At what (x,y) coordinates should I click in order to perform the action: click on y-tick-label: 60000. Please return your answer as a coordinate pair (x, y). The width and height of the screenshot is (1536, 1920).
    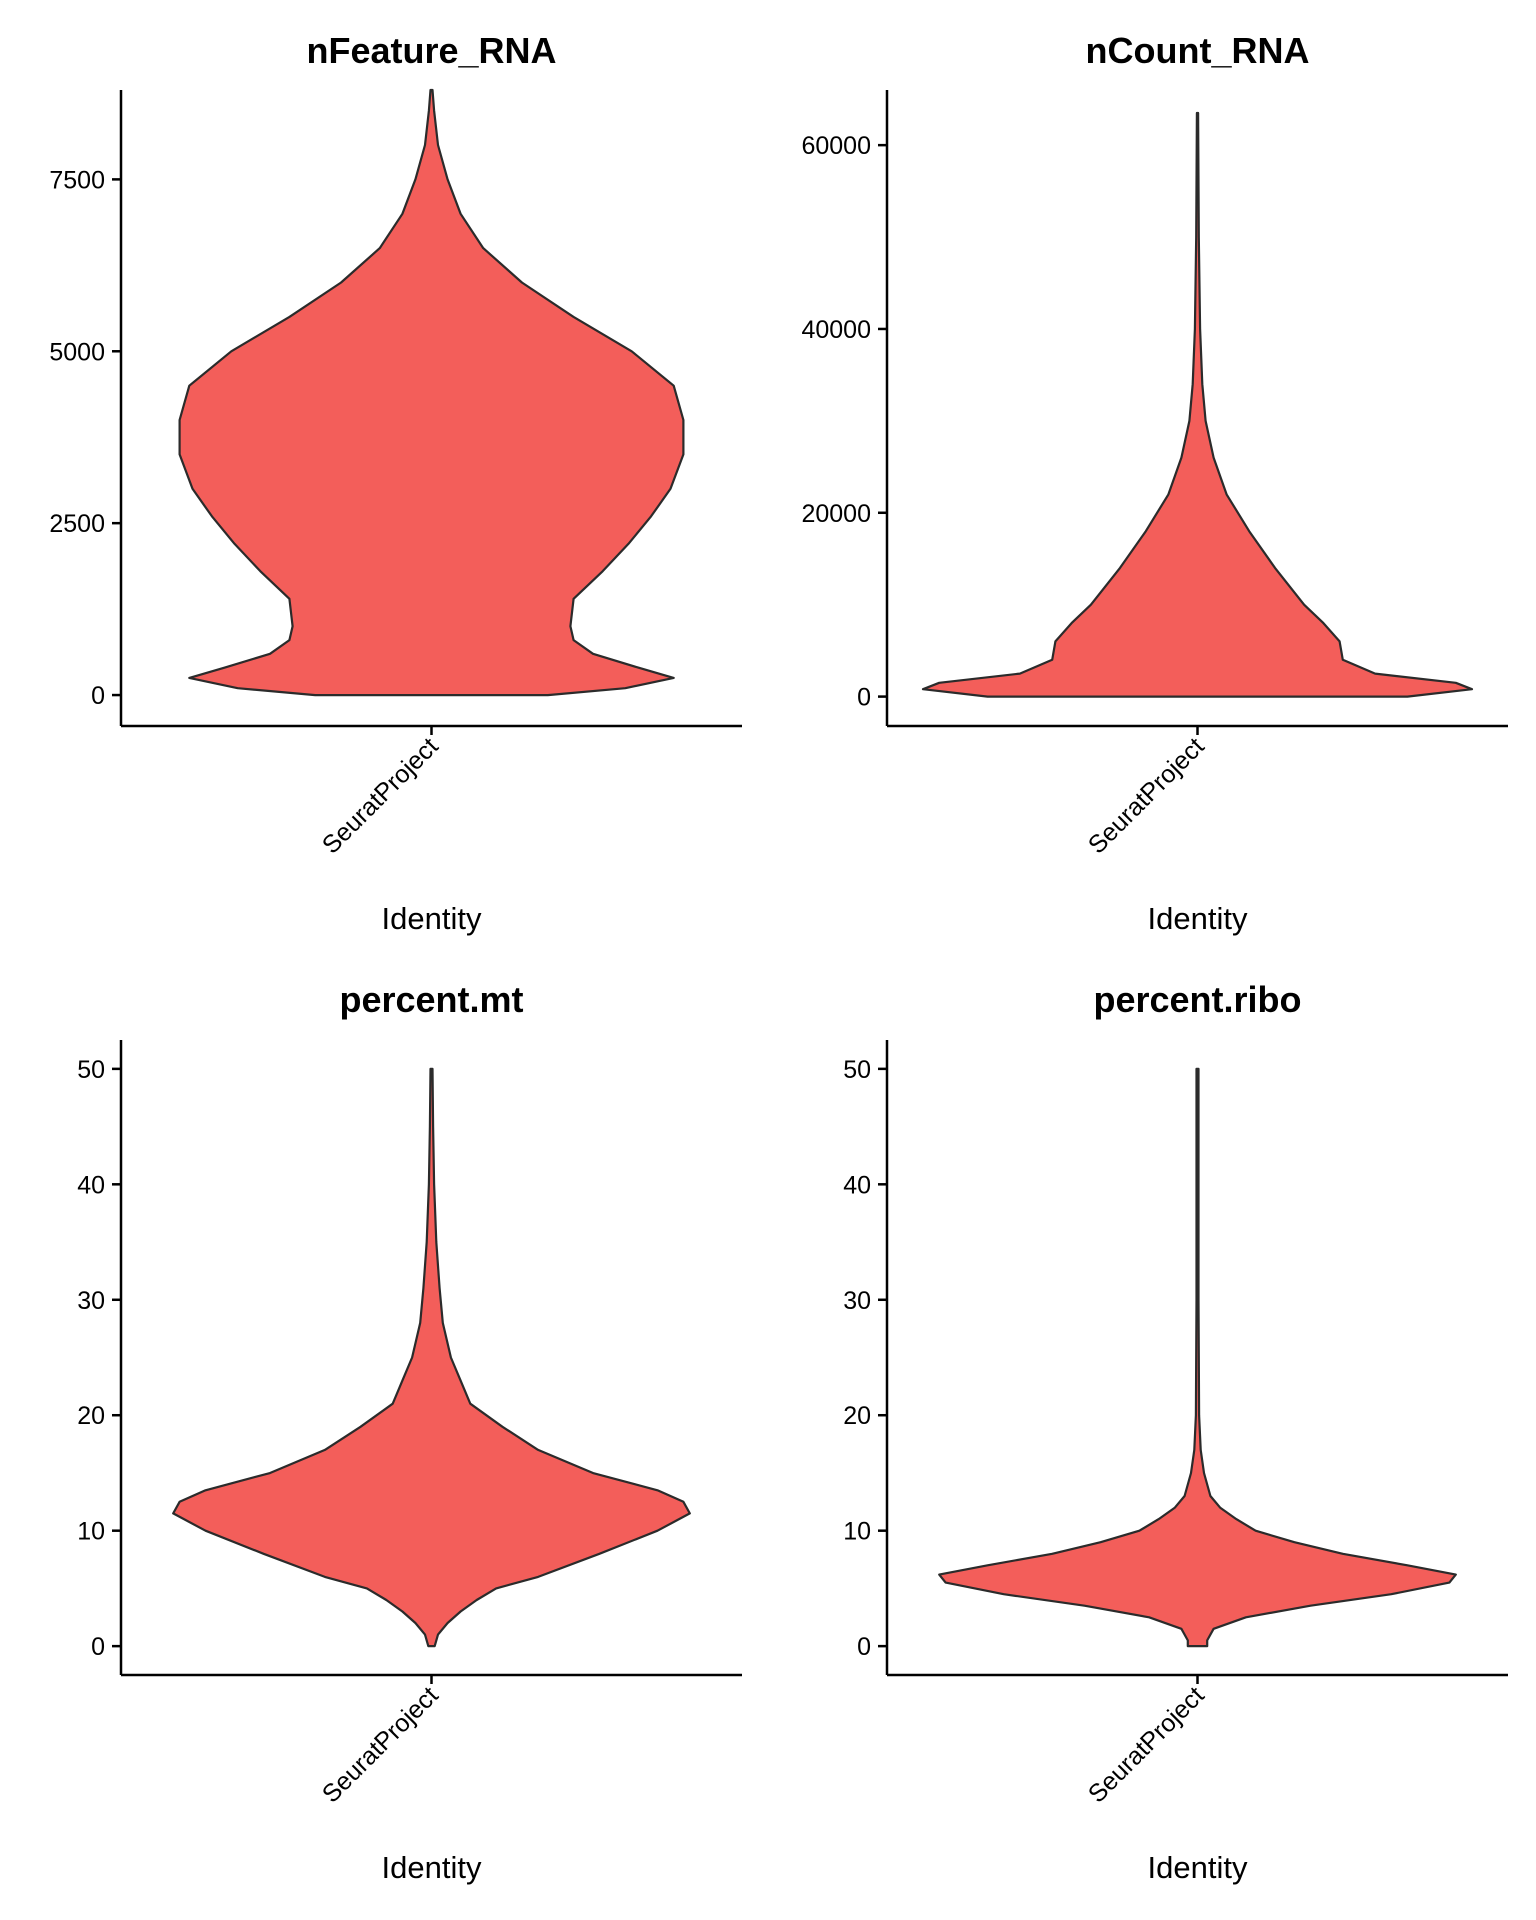
    Looking at the image, I should click on (836, 146).